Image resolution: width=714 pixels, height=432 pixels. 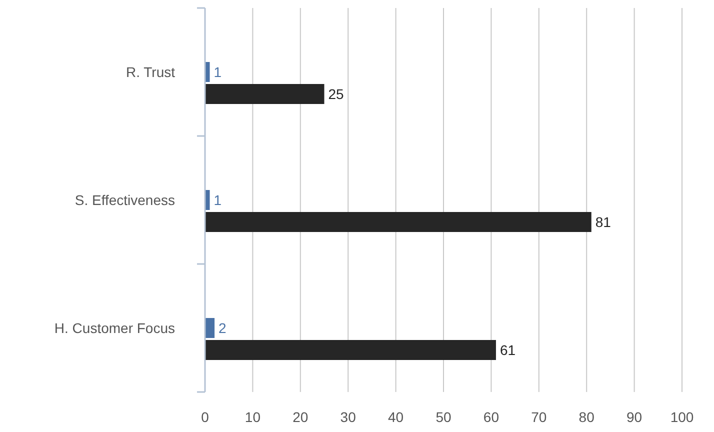 I want to click on x-tick-label: 0, so click(x=205, y=417).